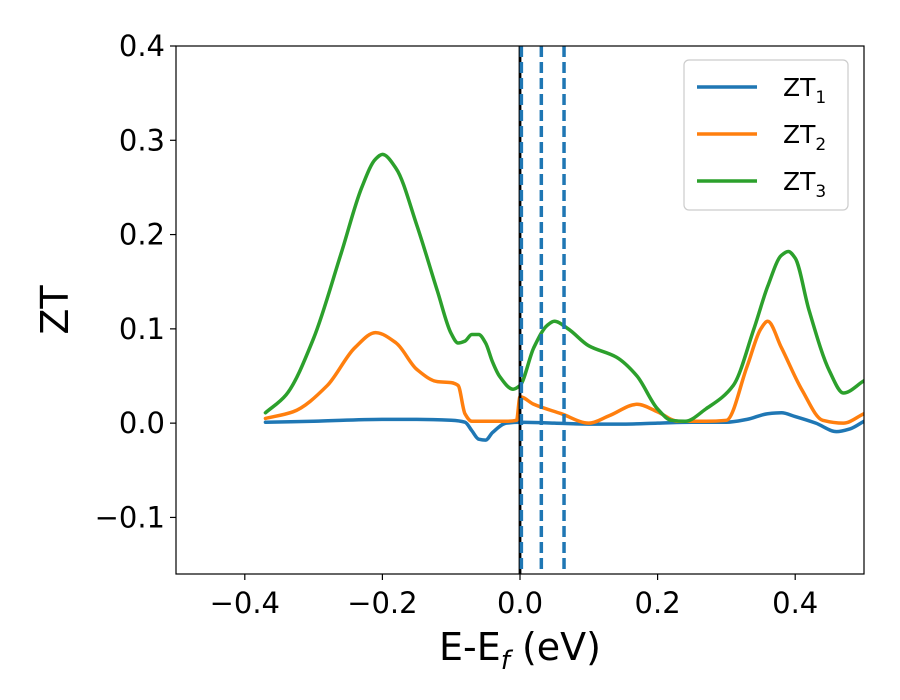 Image resolution: width=900 pixels, height=700 pixels. What do you see at coordinates (245, 603) in the screenshot?
I see `x-tick-label: −0.4` at bounding box center [245, 603].